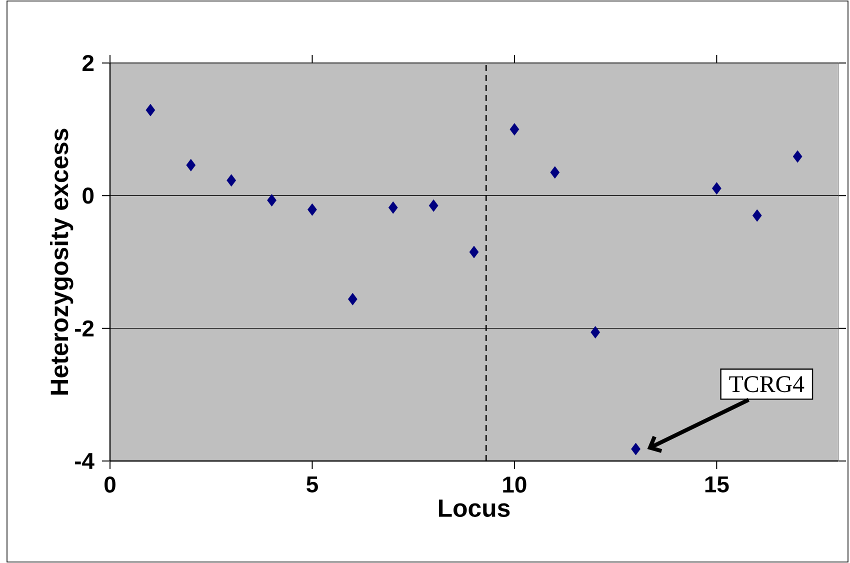 This screenshot has width=850, height=563. I want to click on annotation: TCRG4, so click(766, 384).